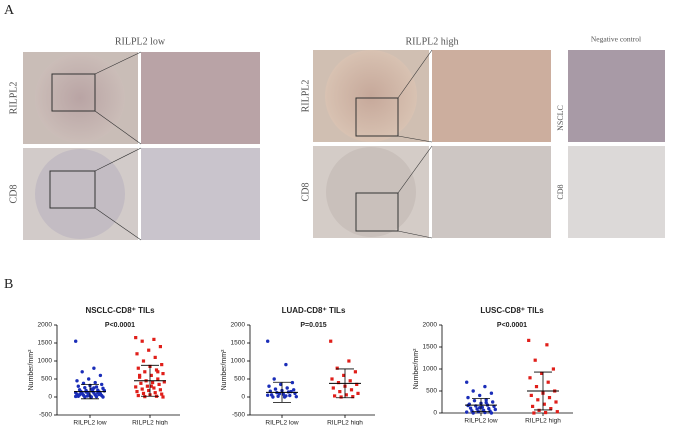  I want to click on y-tick-label: 1000, so click(238, 361).